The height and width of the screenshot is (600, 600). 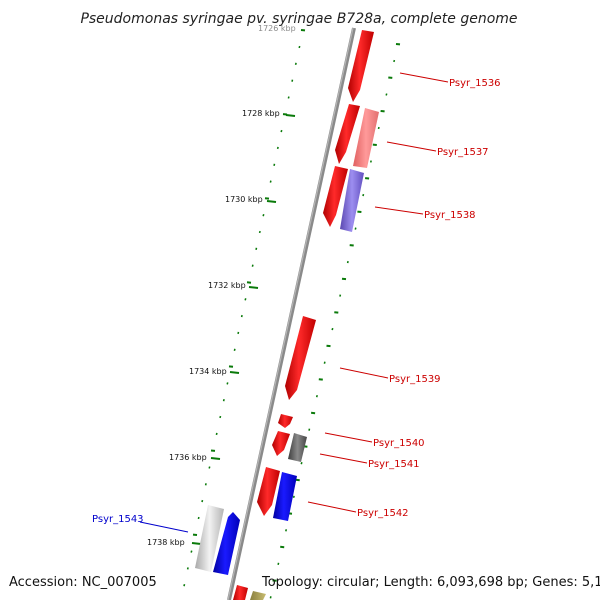 What do you see at coordinates (399, 443) in the screenshot?
I see `gene-label-psyr-1540: Psyr_1540` at bounding box center [399, 443].